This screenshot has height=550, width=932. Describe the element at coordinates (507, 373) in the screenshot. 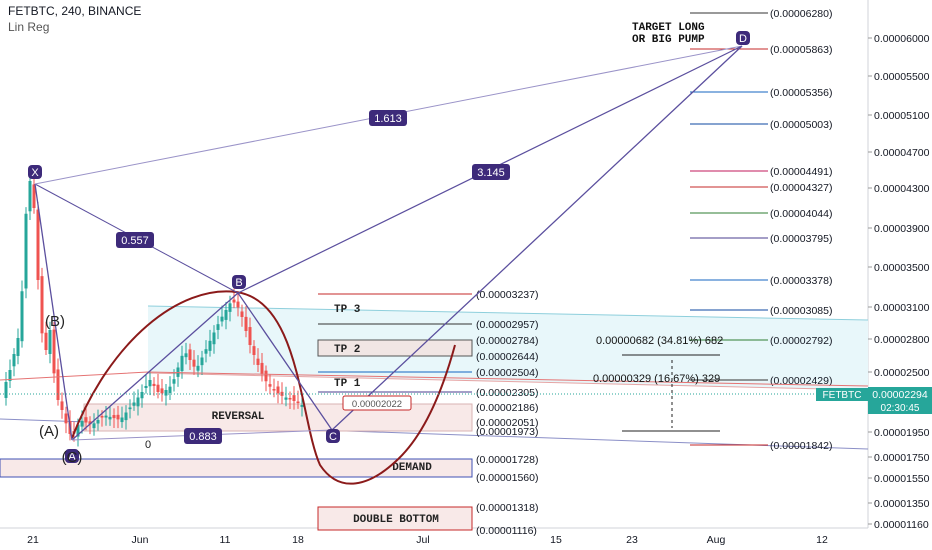

I see `target-level-label: (0.00002504)` at that location.